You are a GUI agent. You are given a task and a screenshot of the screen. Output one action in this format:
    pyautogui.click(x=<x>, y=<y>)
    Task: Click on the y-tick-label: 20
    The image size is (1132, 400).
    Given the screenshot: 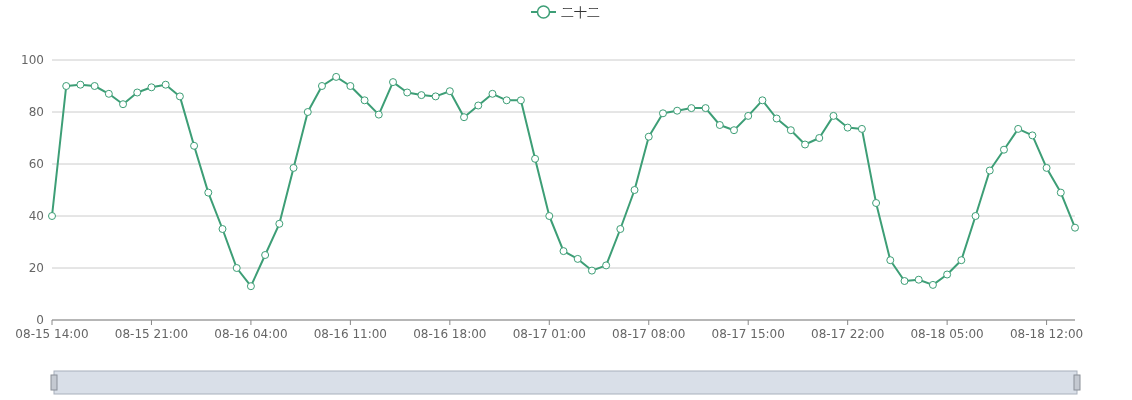 What is the action you would take?
    pyautogui.click(x=36, y=268)
    